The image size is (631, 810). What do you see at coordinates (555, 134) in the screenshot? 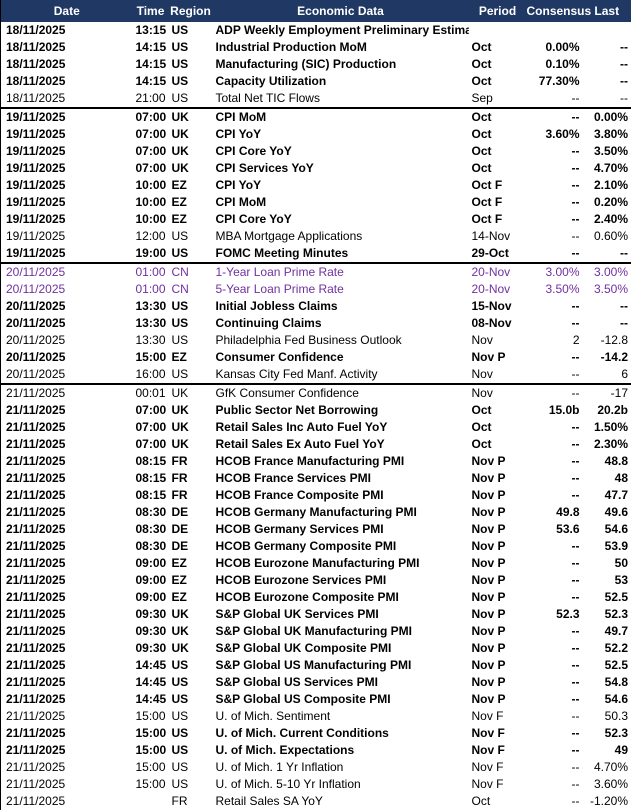
I see `table-cell: 3.60%` at bounding box center [555, 134].